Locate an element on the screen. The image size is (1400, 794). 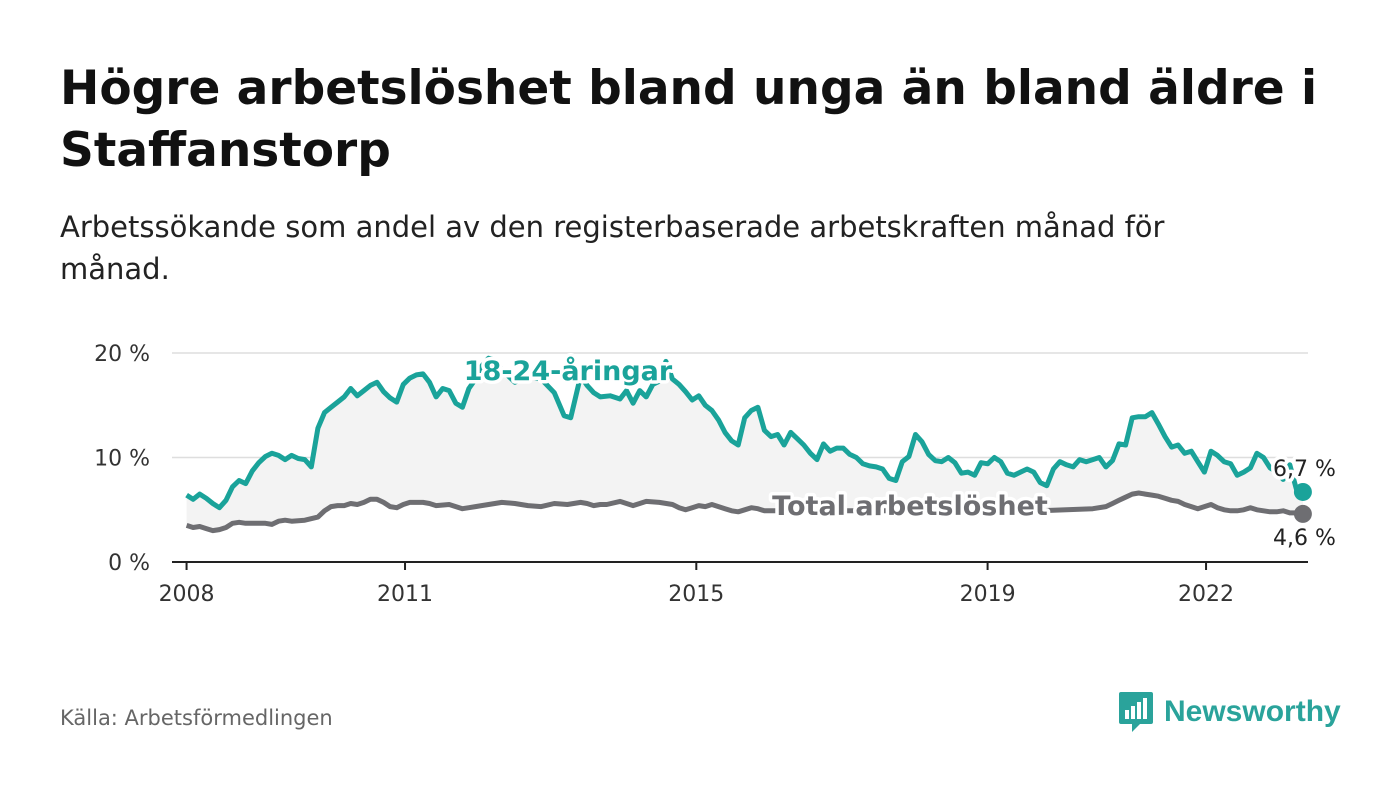
x-tick-label: 2019 is located at coordinates (988, 594).